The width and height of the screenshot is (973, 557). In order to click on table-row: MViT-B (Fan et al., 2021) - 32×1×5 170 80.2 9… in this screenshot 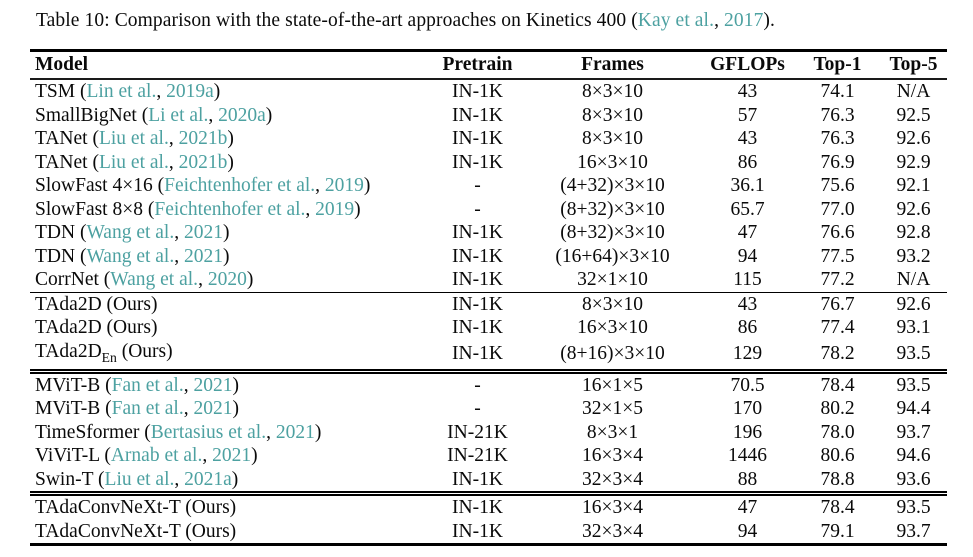, I will do `click(488, 409)`.